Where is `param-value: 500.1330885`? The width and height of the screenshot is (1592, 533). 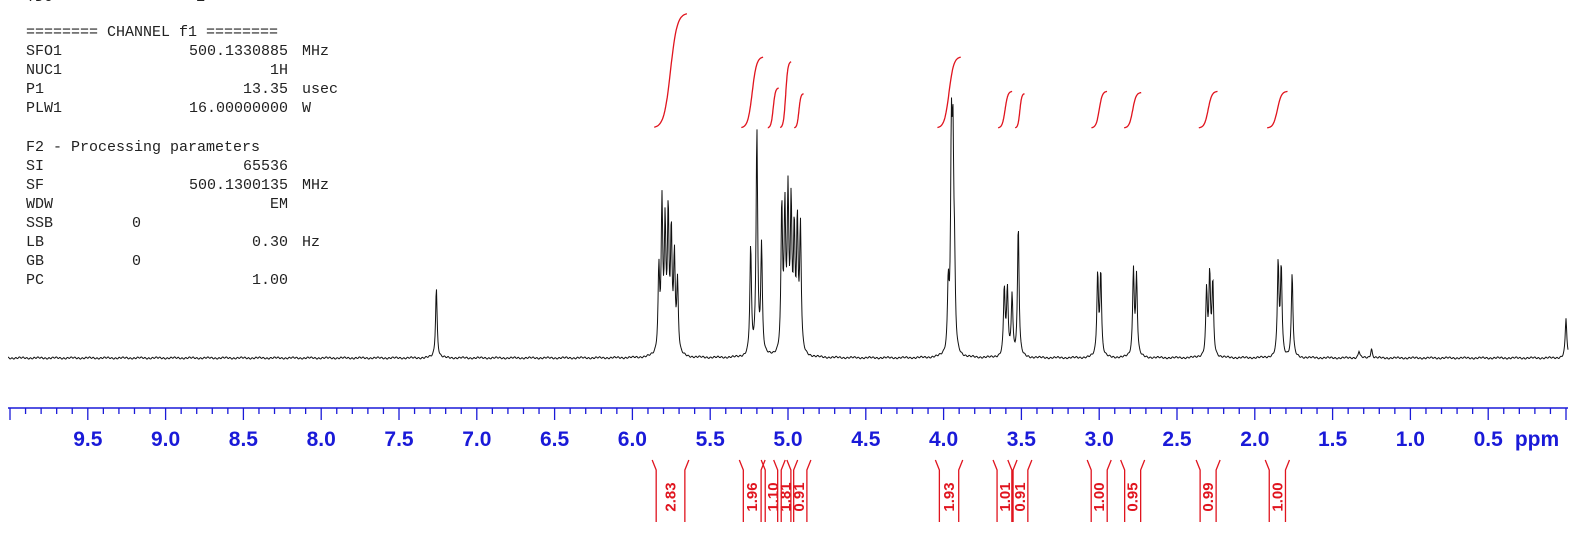 param-value: 500.1330885 is located at coordinates (238, 51).